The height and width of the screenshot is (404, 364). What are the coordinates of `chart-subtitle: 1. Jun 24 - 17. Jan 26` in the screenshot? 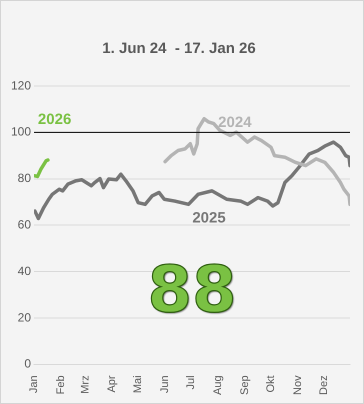 It's located at (179, 49).